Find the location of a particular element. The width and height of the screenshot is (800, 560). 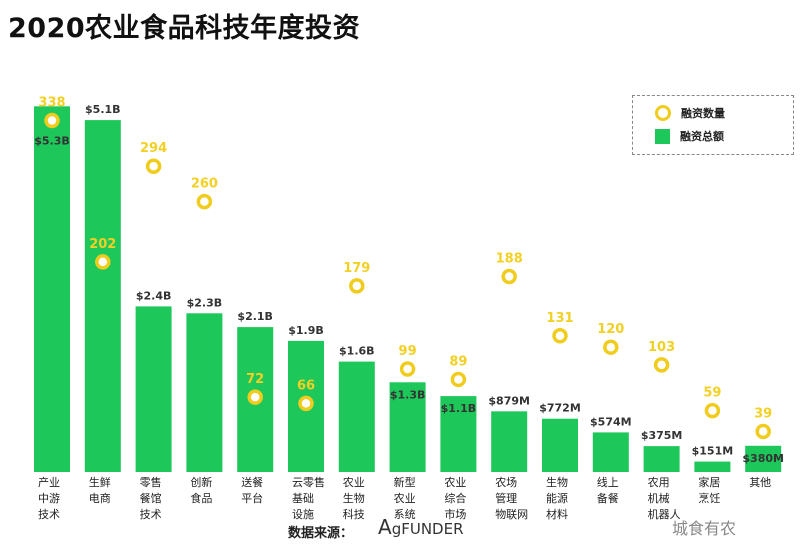

category-label: 新型 农业 系统 is located at coordinates (404, 498).